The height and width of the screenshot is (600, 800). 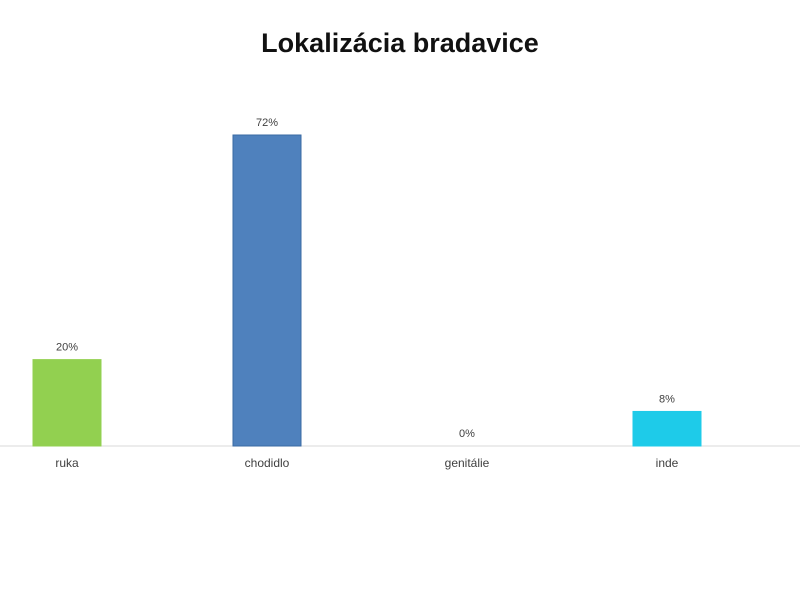 What do you see at coordinates (67, 463) in the screenshot?
I see `category-label-0: ruka` at bounding box center [67, 463].